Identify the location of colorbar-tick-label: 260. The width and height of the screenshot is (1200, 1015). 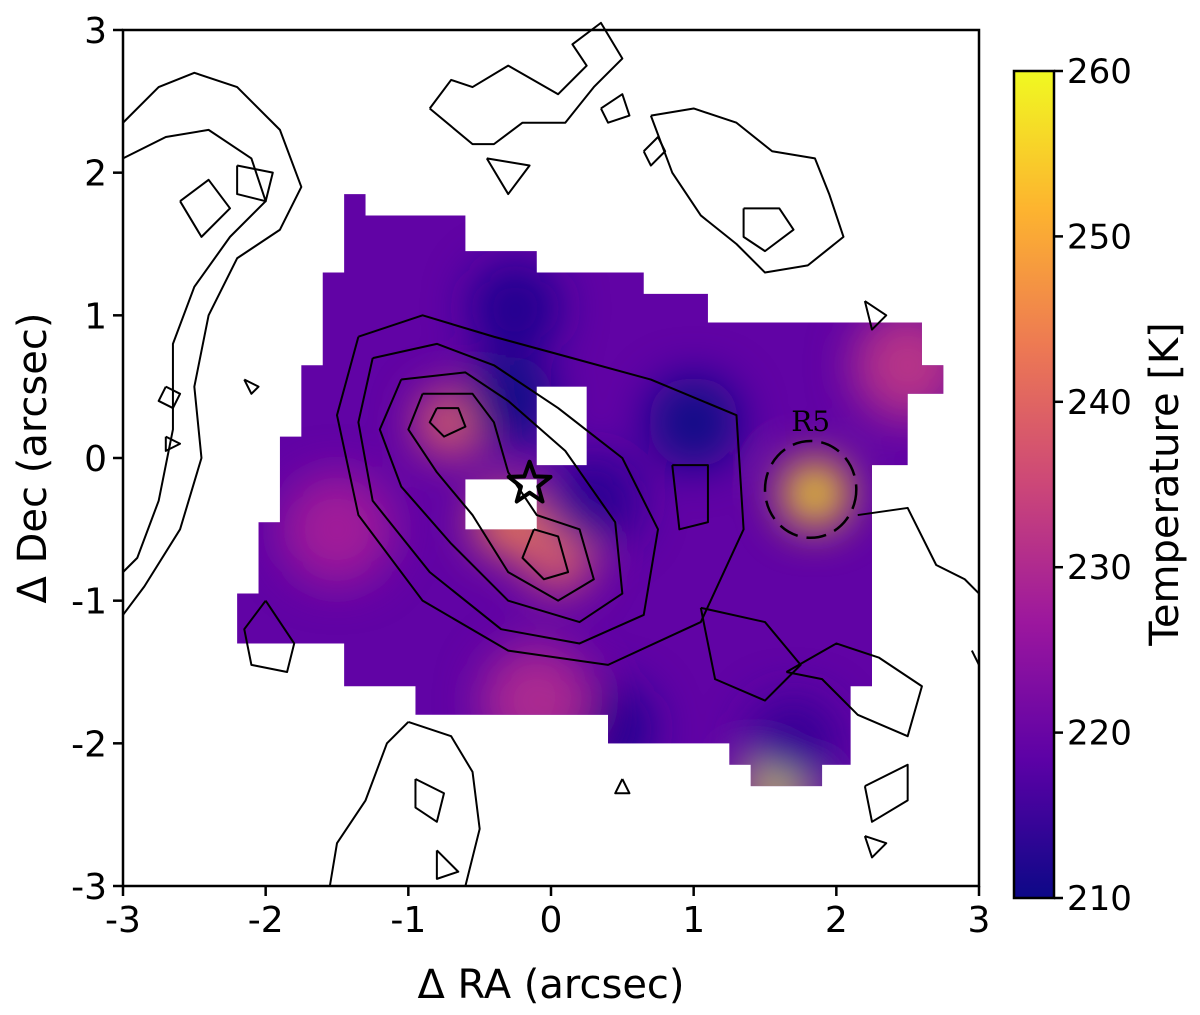
(1099, 72).